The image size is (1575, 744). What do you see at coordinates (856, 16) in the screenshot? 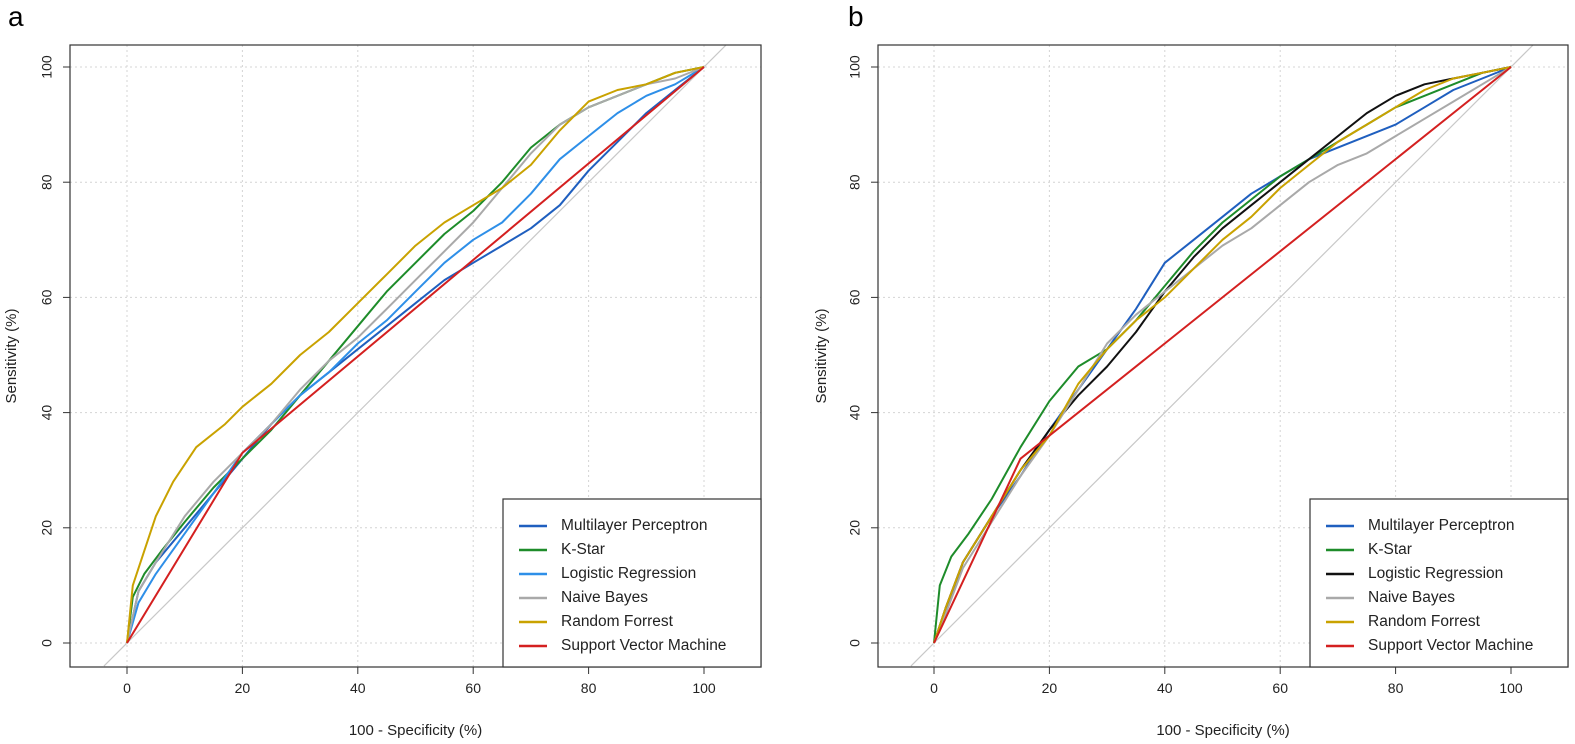
I see `panel-letter: b` at bounding box center [856, 16].